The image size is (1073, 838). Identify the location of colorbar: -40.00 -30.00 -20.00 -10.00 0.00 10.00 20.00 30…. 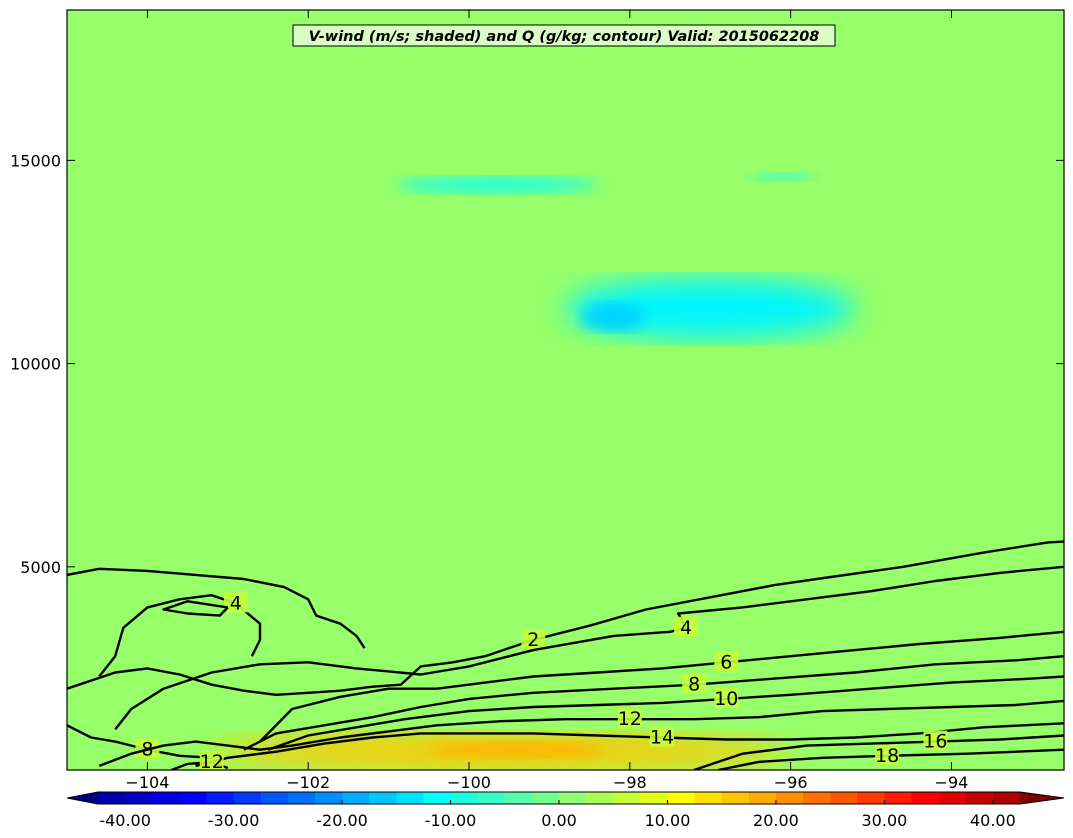
(565, 810).